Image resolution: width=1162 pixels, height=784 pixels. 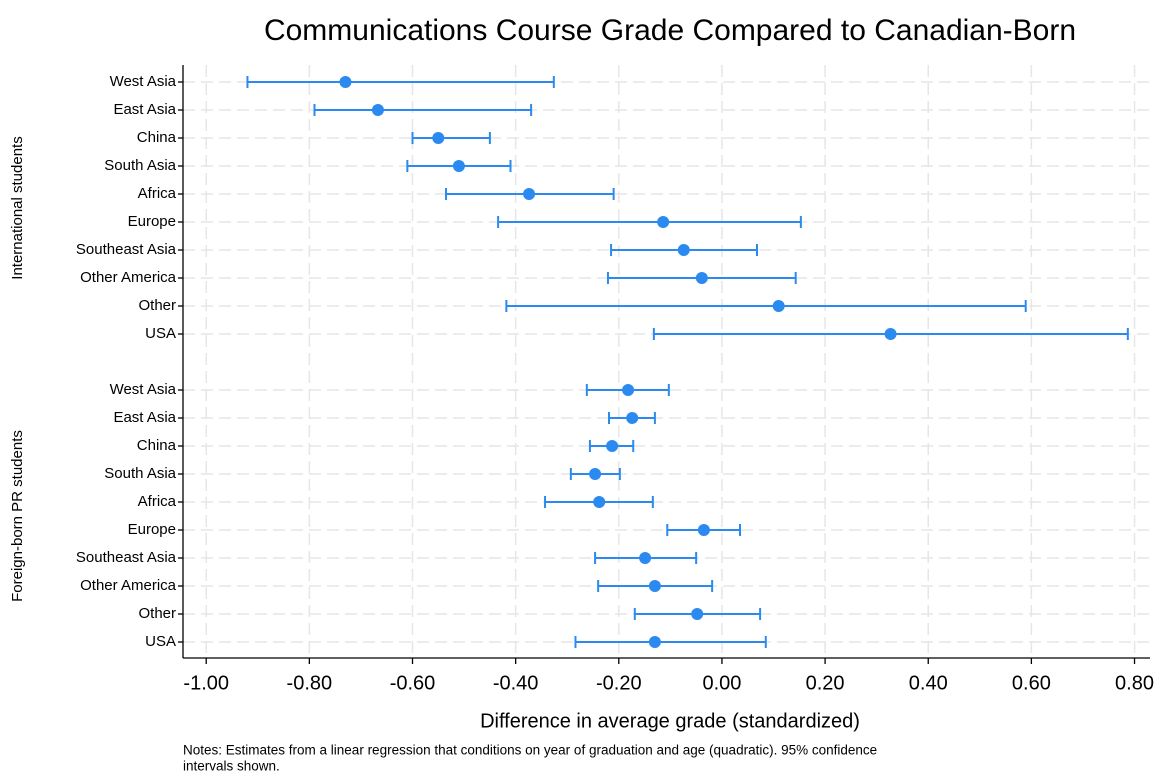 I want to click on x-tick-label: 0.40, so click(x=928, y=683).